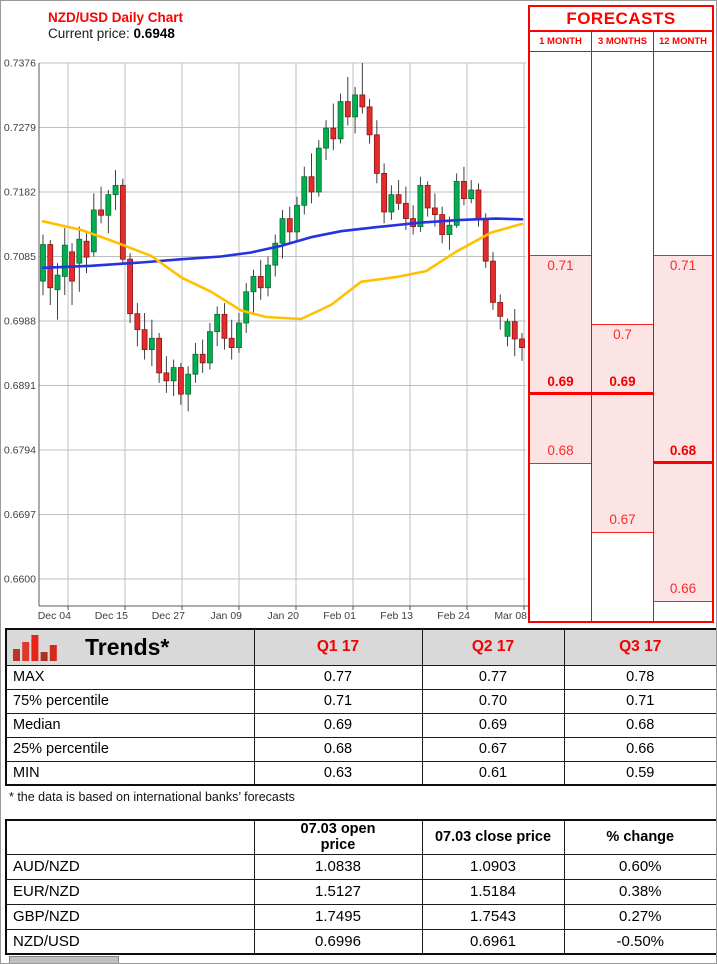 The height and width of the screenshot is (964, 717). I want to click on x-axis-label: Dec 27, so click(168, 616).